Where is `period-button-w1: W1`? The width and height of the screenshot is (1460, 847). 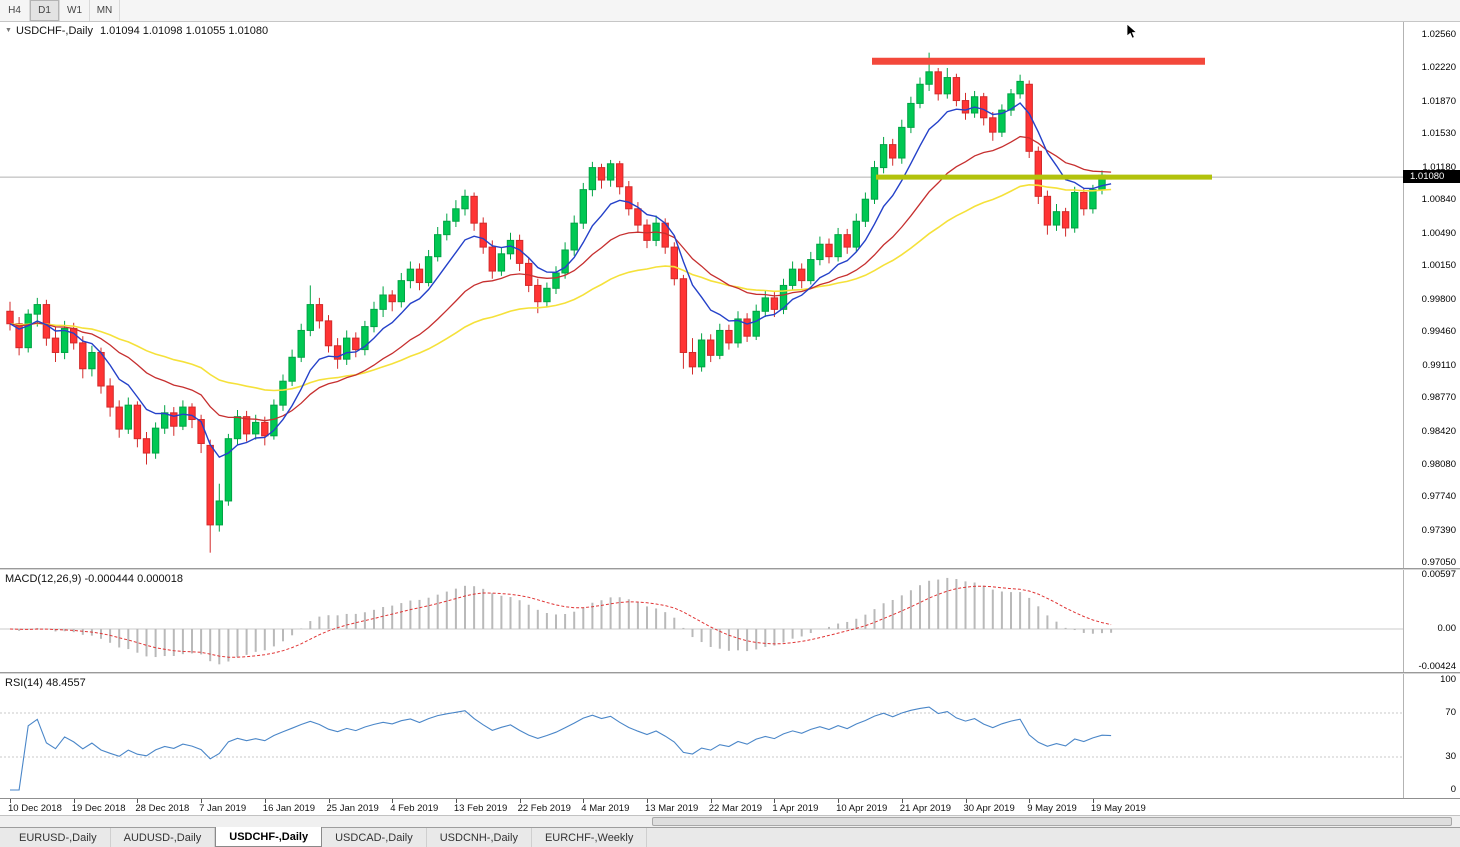
period-button-w1: W1 is located at coordinates (75, 10).